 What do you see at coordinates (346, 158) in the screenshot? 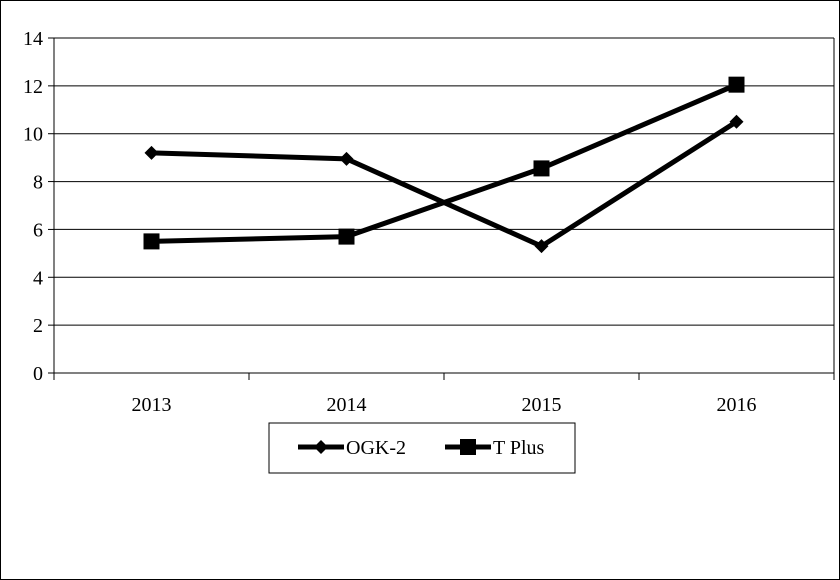
I see `point-ogk-2-2014` at bounding box center [346, 158].